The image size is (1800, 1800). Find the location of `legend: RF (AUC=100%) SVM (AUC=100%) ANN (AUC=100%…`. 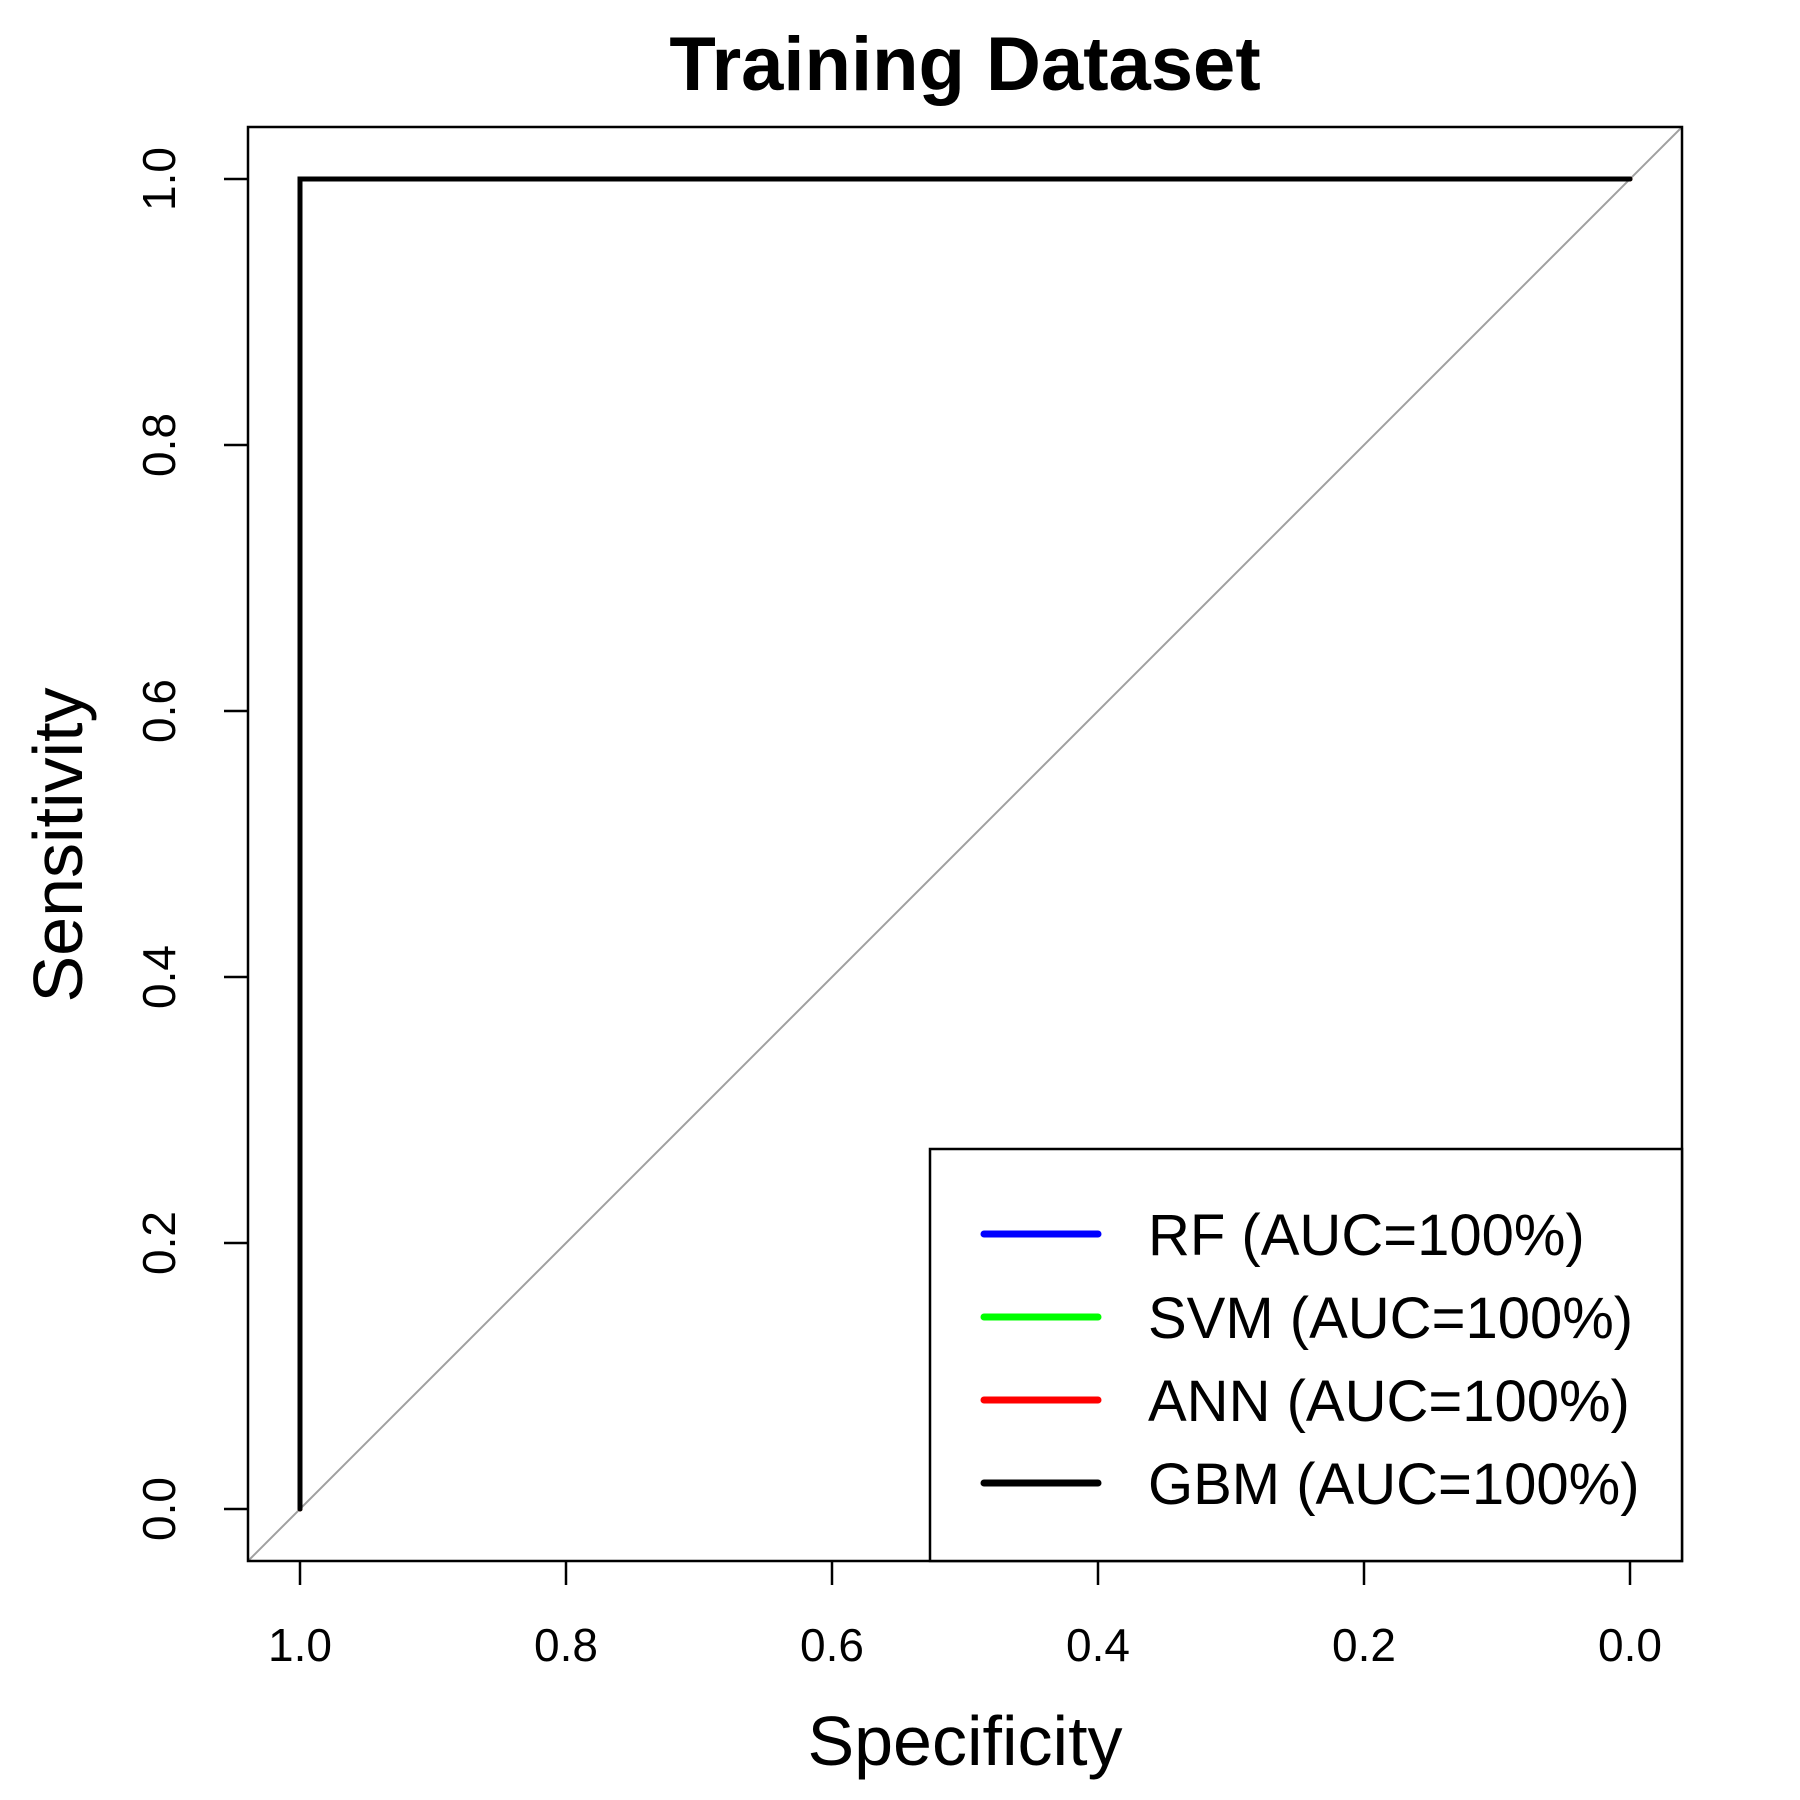

legend: RF (AUC=100%) SVM (AUC=100%) ANN (AUC=100%… is located at coordinates (1306, 1355).